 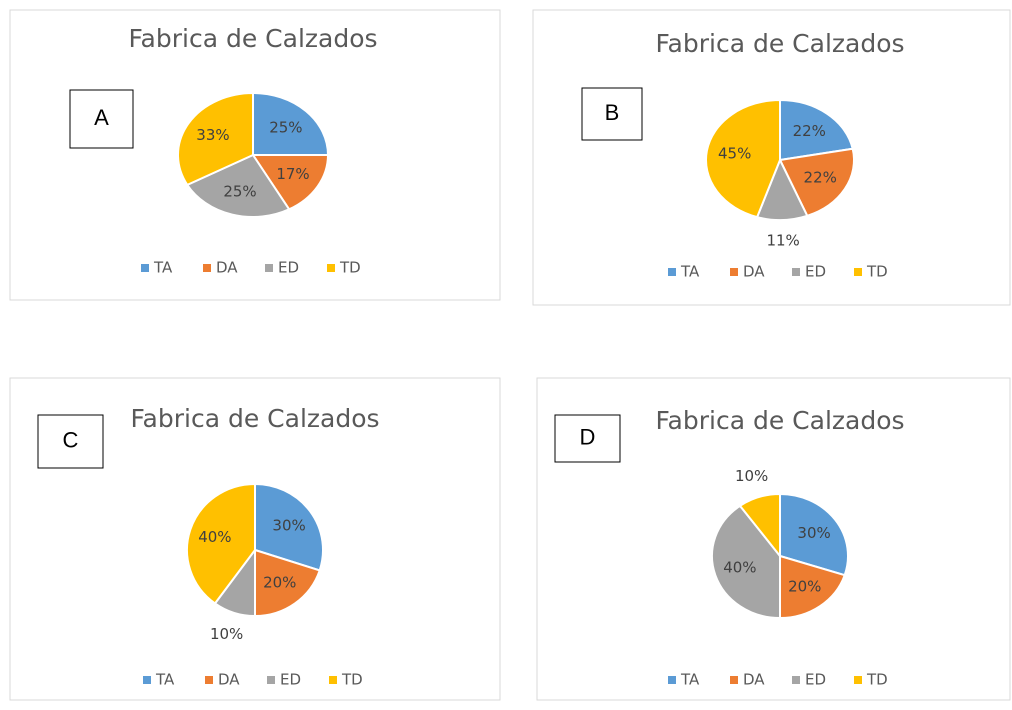 I want to click on data-label: 17%, so click(x=292, y=174).